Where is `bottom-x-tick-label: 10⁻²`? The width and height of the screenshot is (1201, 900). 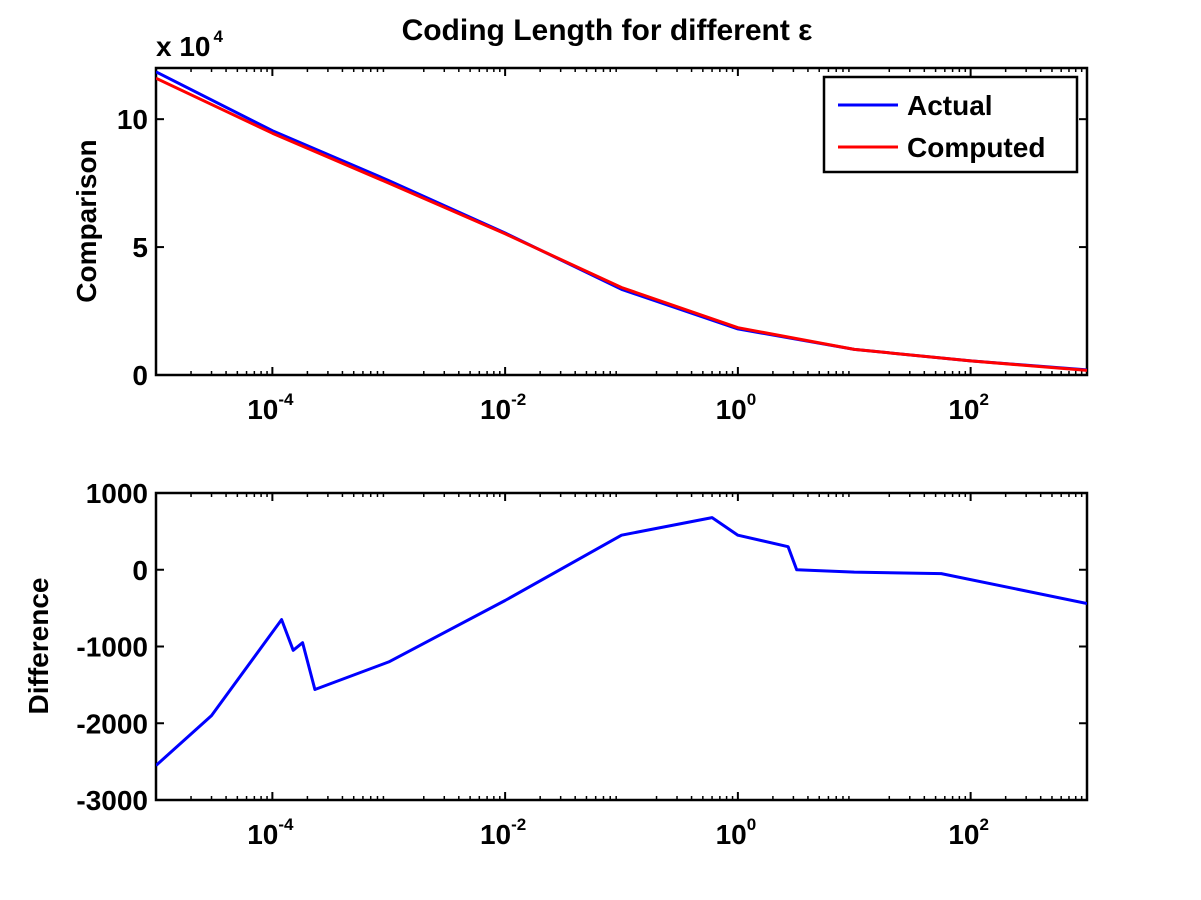
bottom-x-tick-label: 10⁻² is located at coordinates (503, 832).